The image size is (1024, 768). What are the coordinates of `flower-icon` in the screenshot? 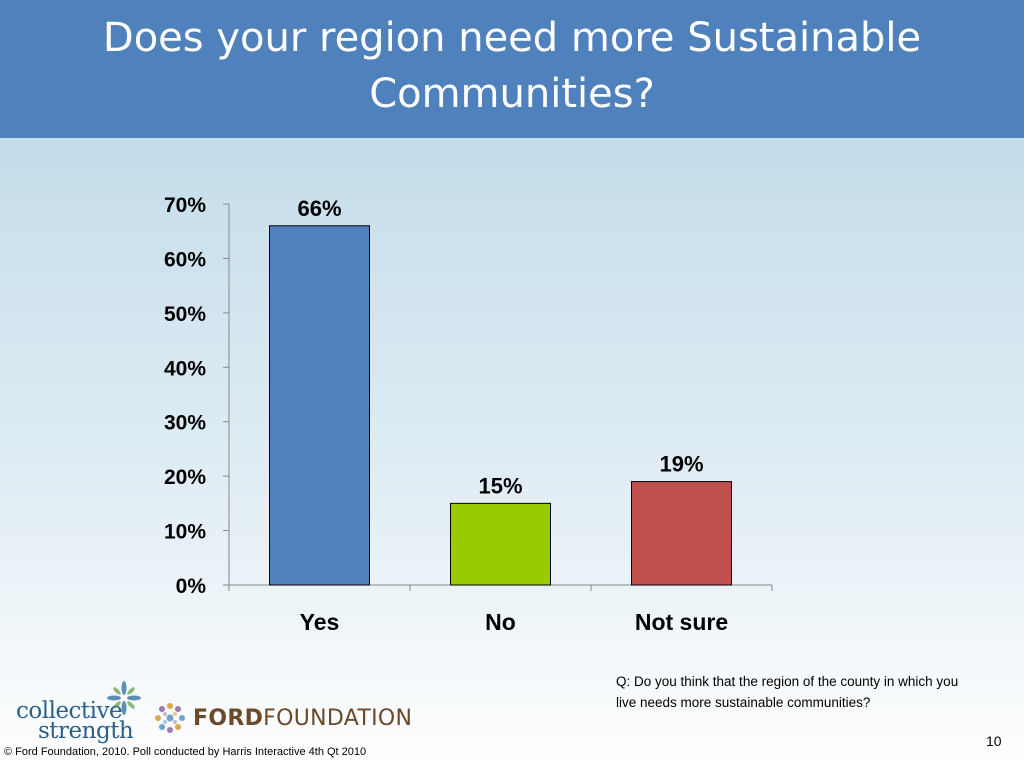 It's located at (124, 698).